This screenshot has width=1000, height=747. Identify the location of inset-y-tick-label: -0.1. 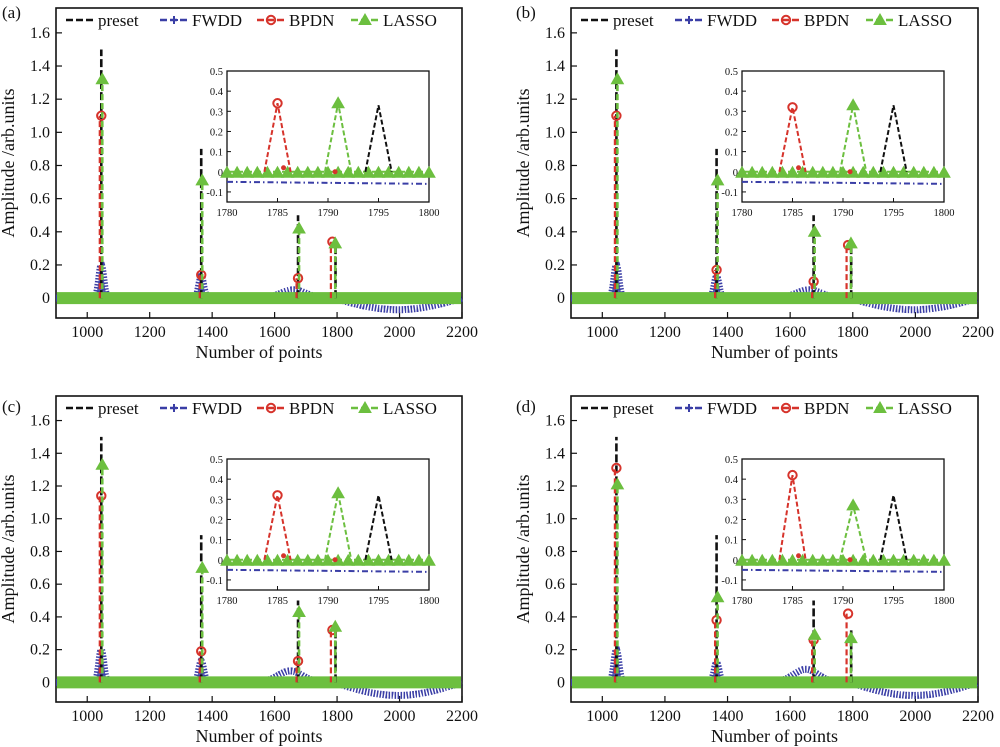
(729, 581).